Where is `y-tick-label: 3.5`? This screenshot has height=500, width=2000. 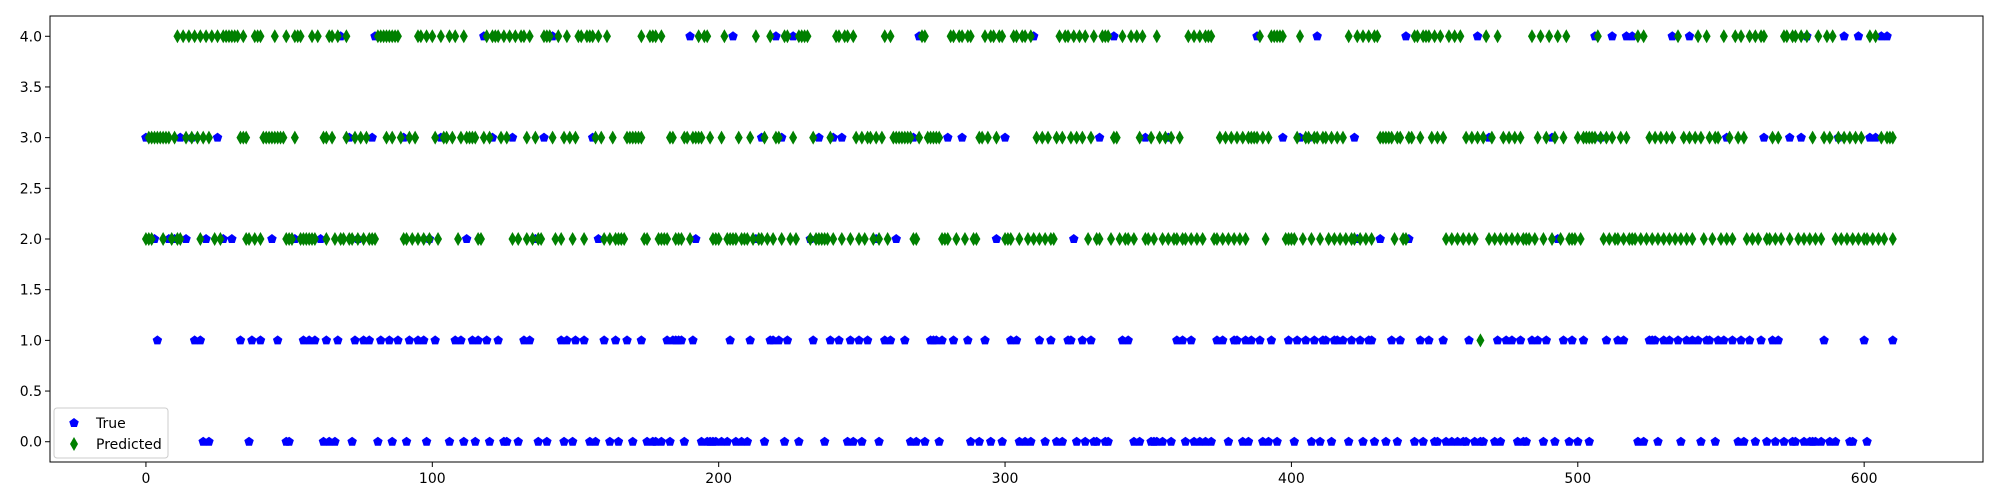 y-tick-label: 3.5 is located at coordinates (31, 88).